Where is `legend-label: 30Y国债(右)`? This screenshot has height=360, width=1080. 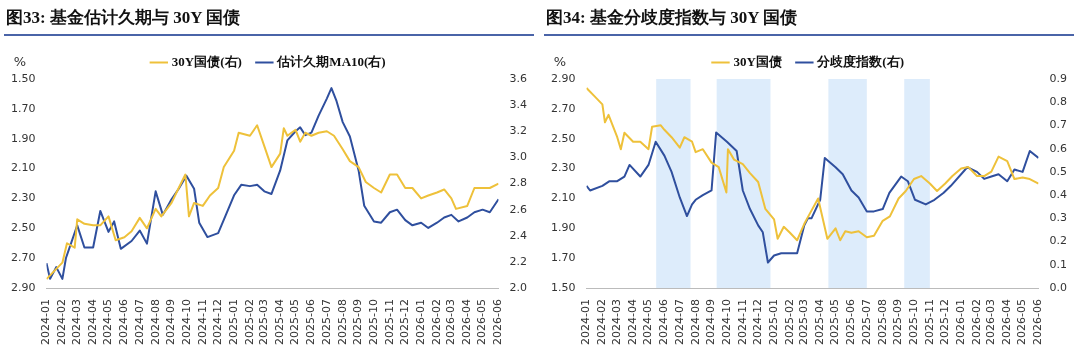
legend-label: 30Y国债(右) is located at coordinates (206, 61).